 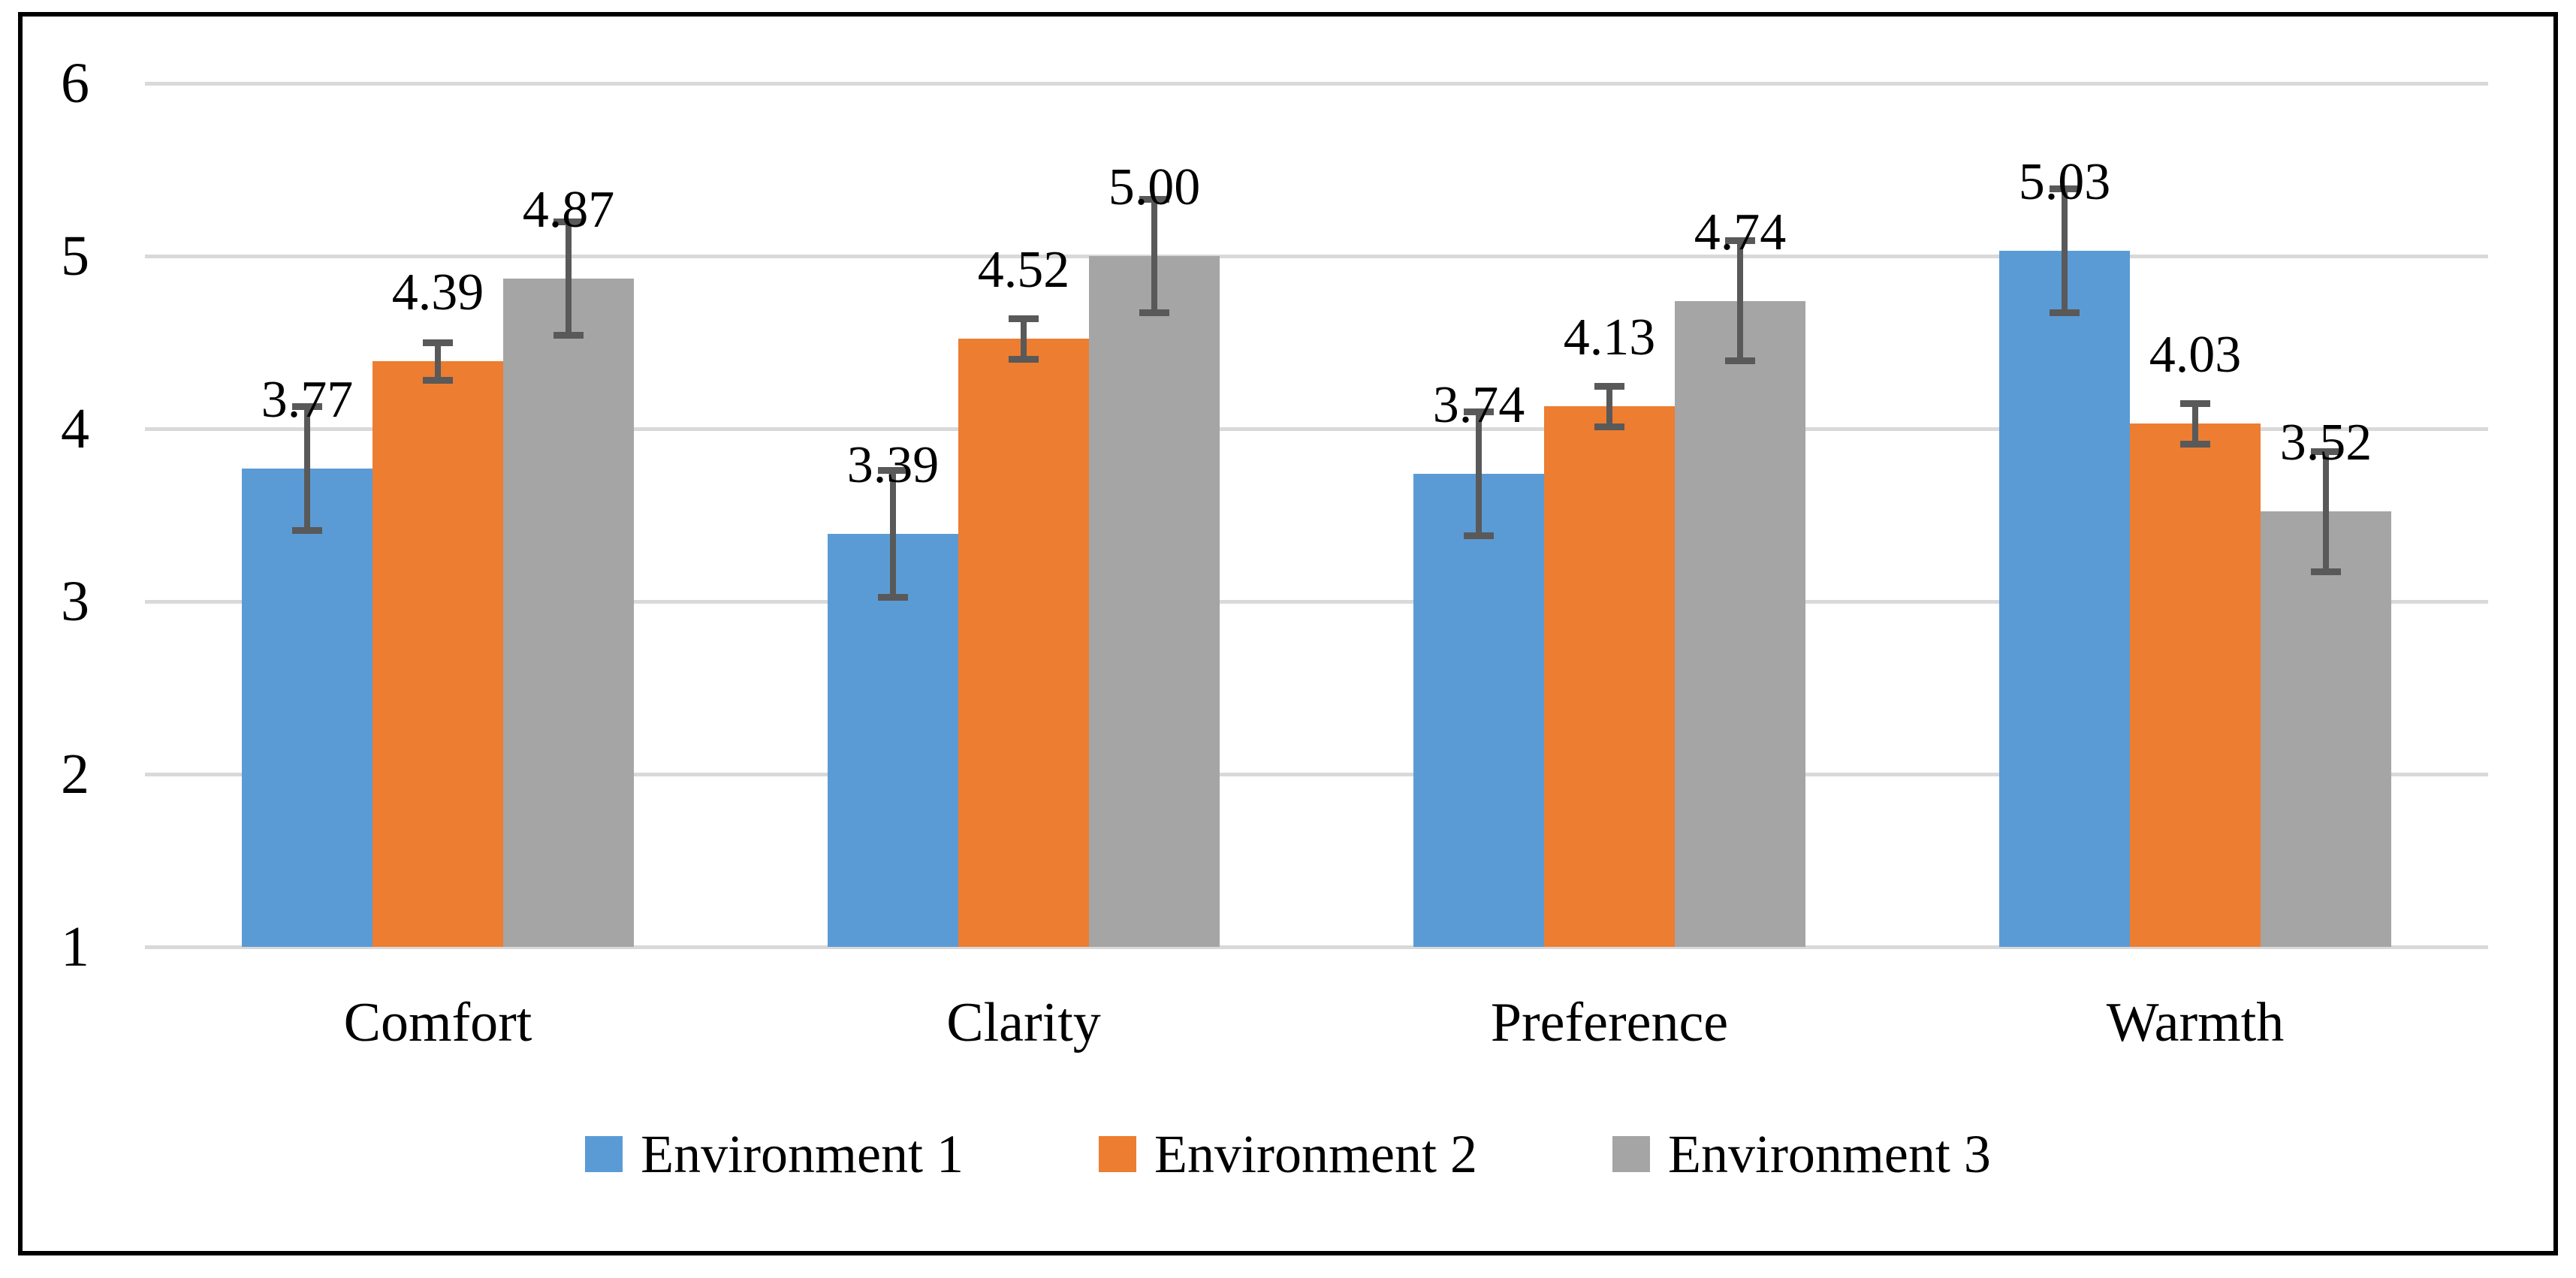 I want to click on legend-item-env3: Environment 3, so click(x=1802, y=1154).